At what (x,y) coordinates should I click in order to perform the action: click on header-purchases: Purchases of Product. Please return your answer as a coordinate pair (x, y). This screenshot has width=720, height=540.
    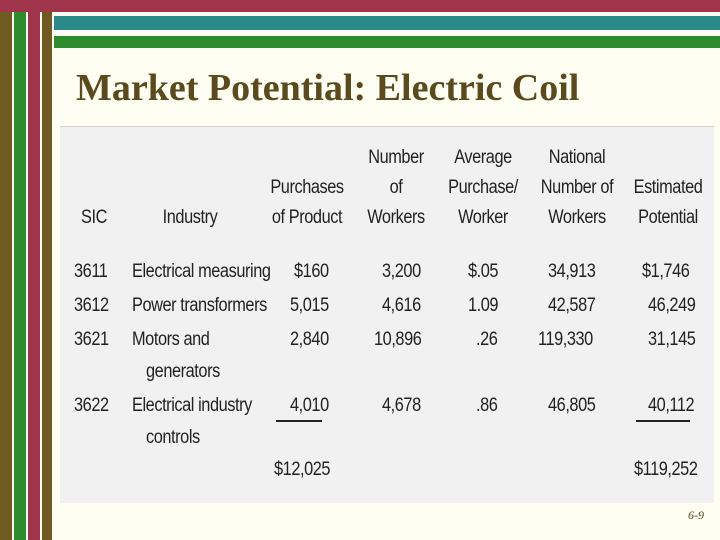
    Looking at the image, I should click on (307, 203).